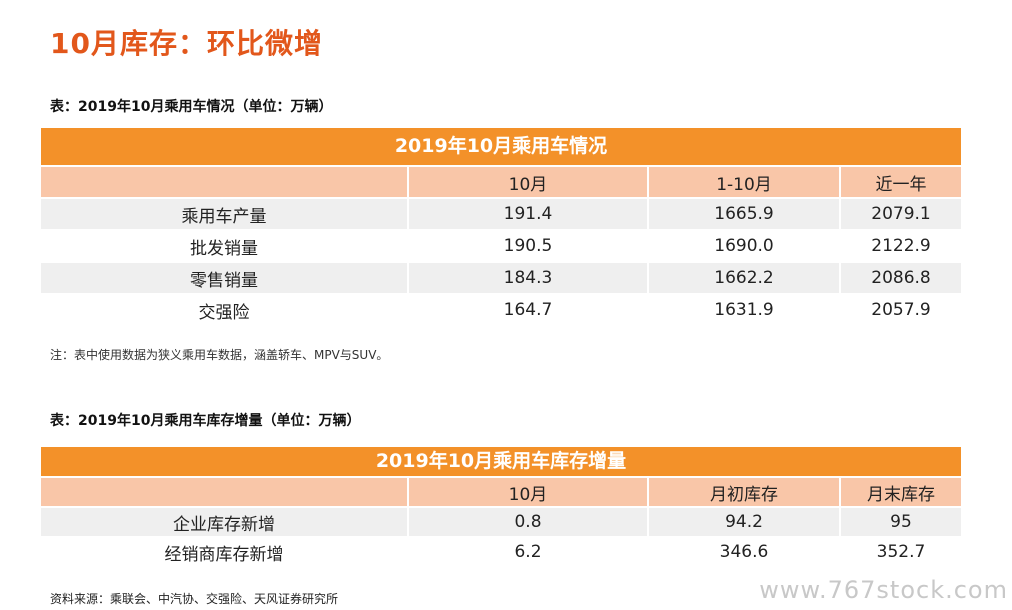 This screenshot has width=1012, height=610. What do you see at coordinates (191, 107) in the screenshot?
I see `table1-caption: 表：2019年10月乘用车情况（单位：万辆）` at bounding box center [191, 107].